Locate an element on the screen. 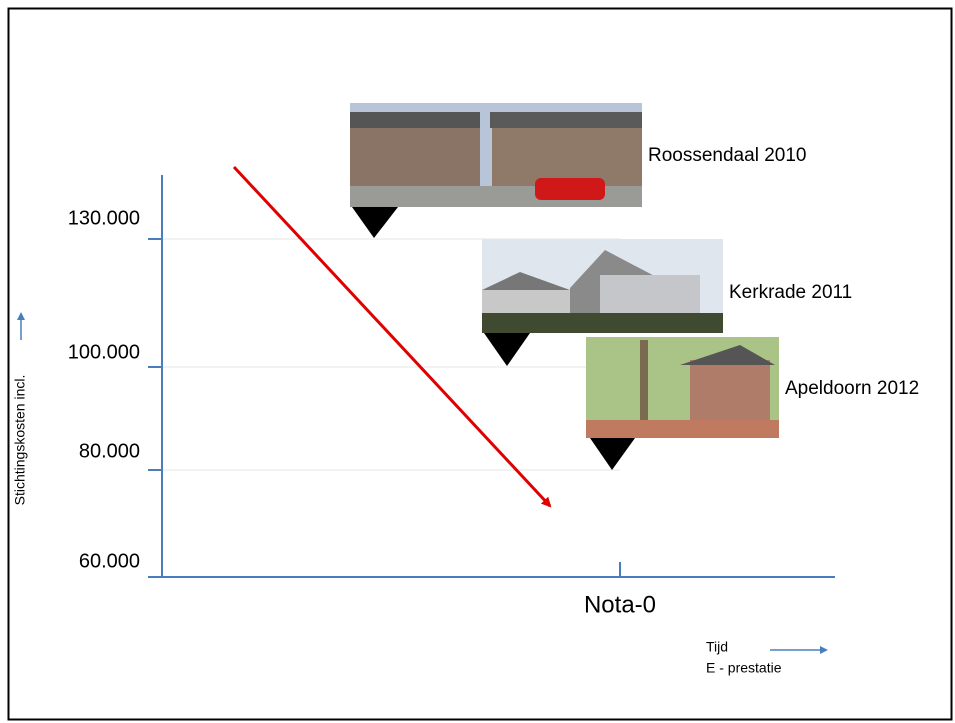 The width and height of the screenshot is (955, 723). y-tick-label: 60.000 is located at coordinates (109, 561).